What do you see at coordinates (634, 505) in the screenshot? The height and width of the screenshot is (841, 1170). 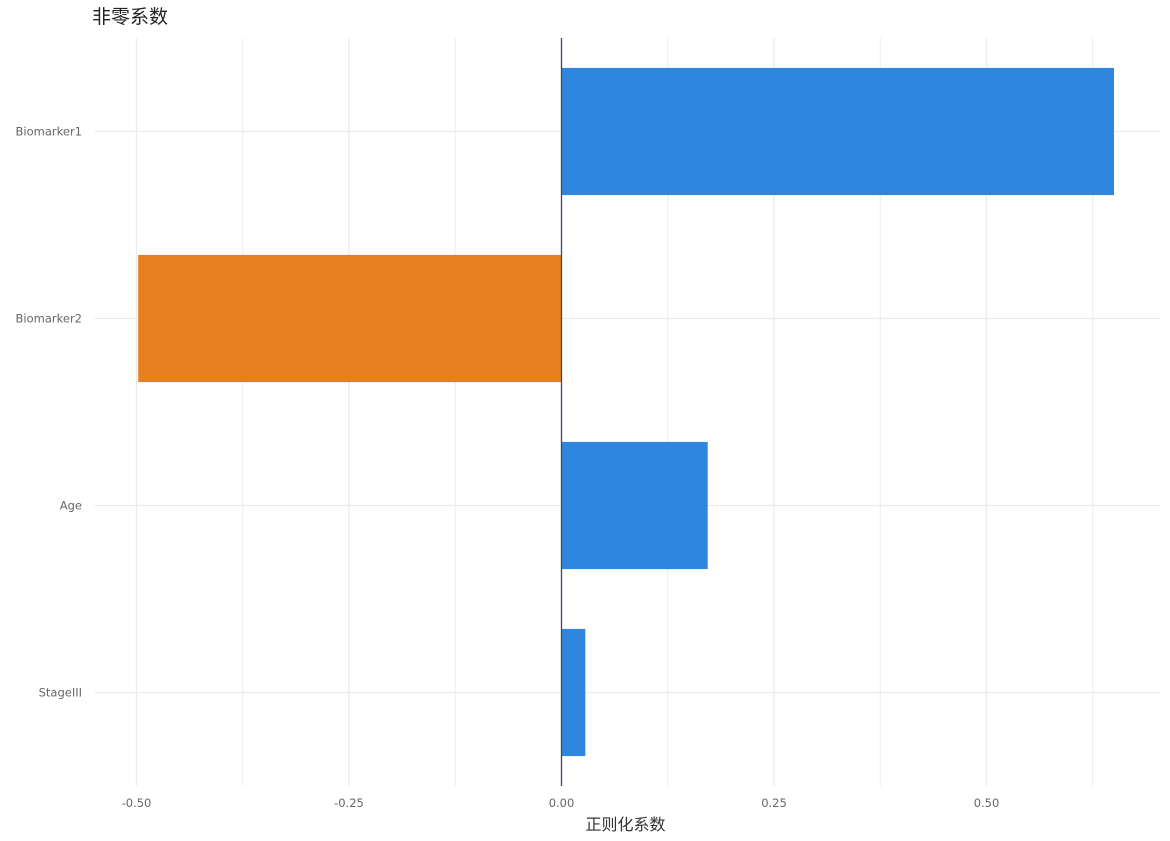 I see `bar-age` at bounding box center [634, 505].